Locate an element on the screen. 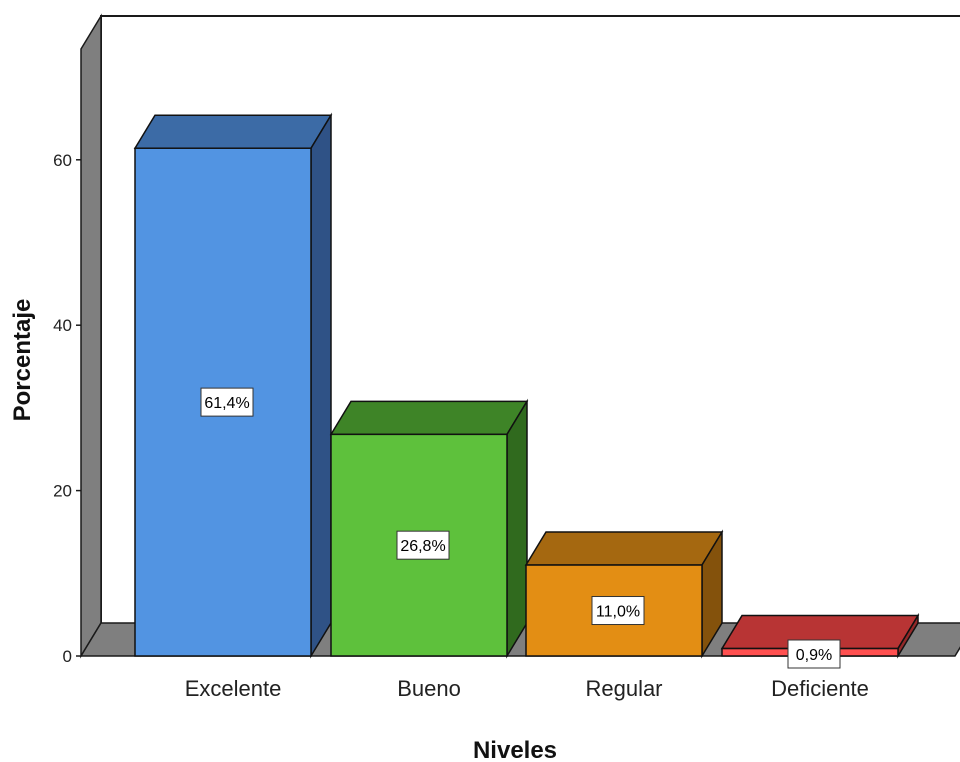 This screenshot has height=762, width=960. left-wall is located at coordinates (91, 336).